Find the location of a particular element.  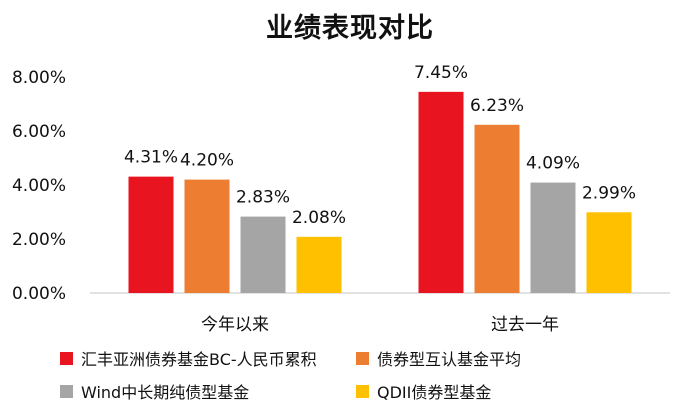

chart-title: 业绩表现对比 is located at coordinates (350, 28).